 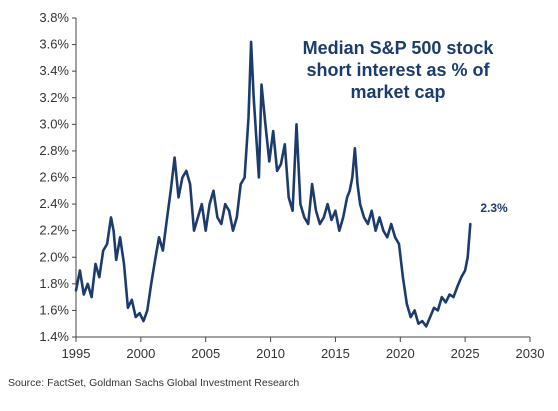 What do you see at coordinates (398, 70) in the screenshot?
I see `chart-title-line: short interest as % of` at bounding box center [398, 70].